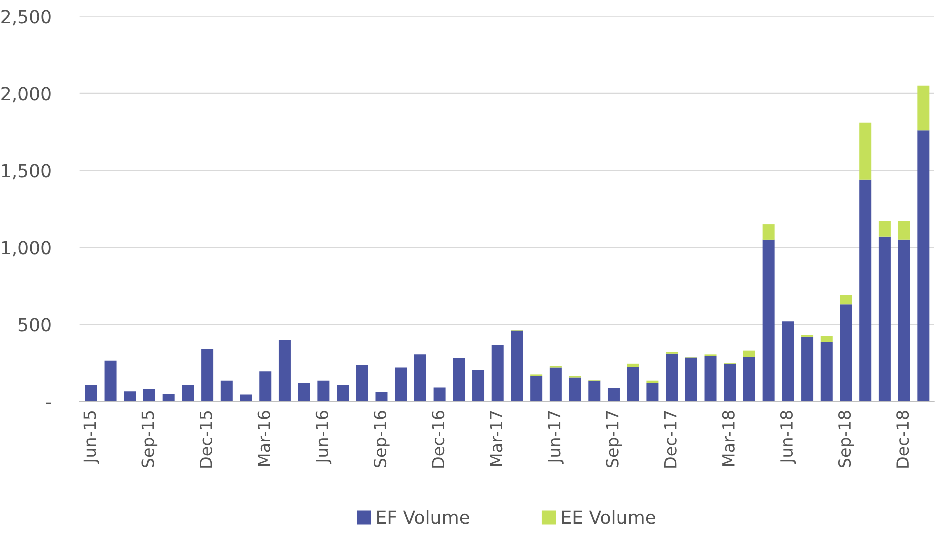 The height and width of the screenshot is (554, 939). I want to click on x-tick-label: Dec-17, so click(670, 439).